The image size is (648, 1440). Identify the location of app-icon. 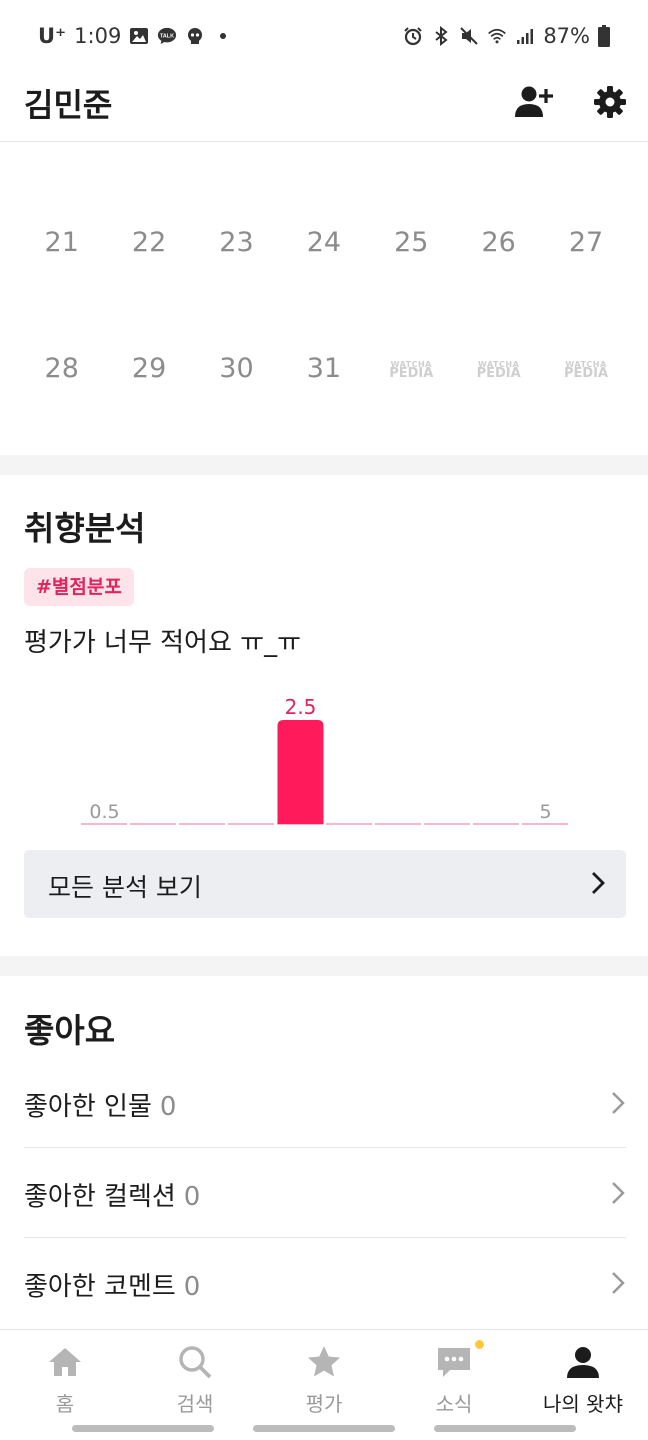
(195, 36).